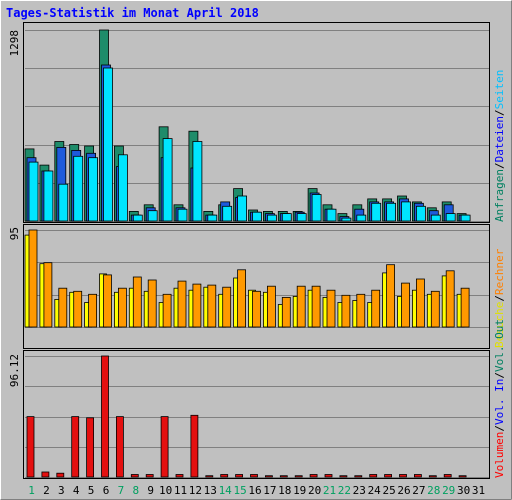 The image size is (512, 500). I want to click on x-tick-label: 14, so click(226, 490).